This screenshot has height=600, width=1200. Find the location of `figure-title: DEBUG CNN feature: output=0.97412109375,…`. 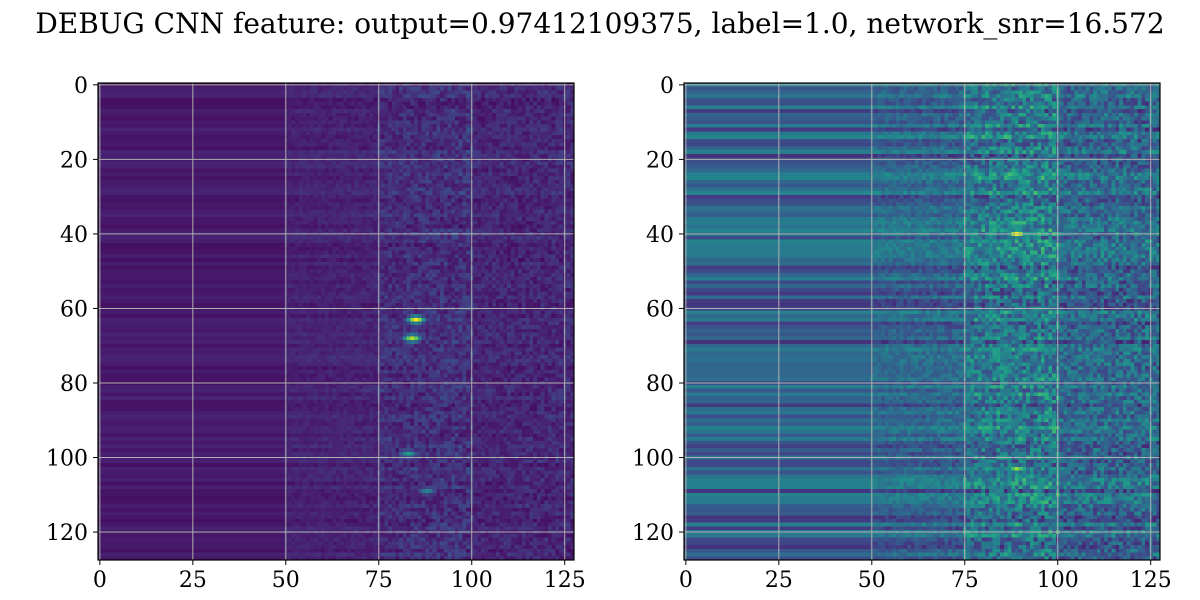

figure-title: DEBUG CNN feature: output=0.97412109375,… is located at coordinates (599, 23).